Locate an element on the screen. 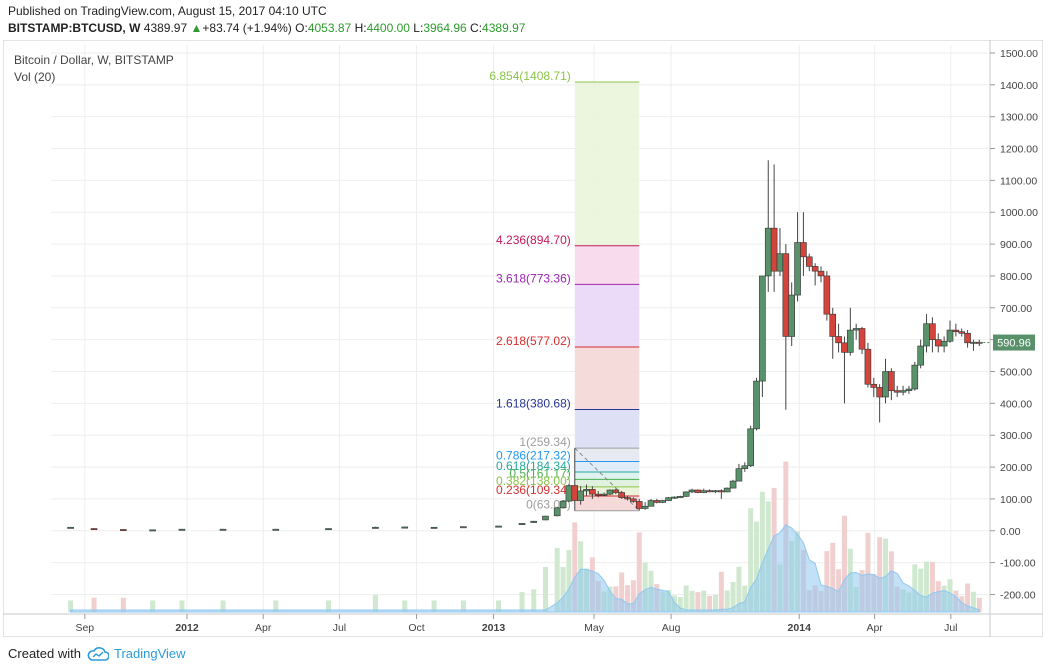  change-value: +83.74 (+1.94%) is located at coordinates (247, 28).